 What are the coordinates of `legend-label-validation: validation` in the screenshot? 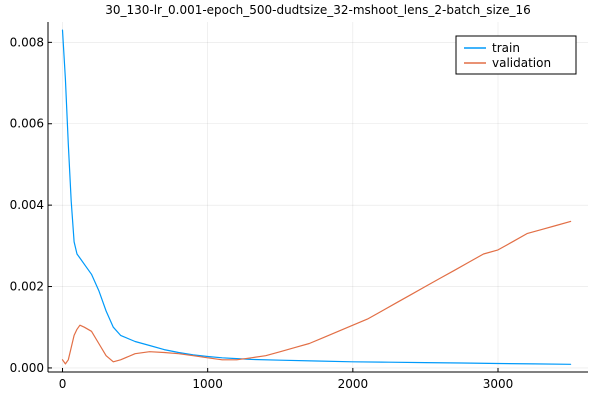 It's located at (521, 63).